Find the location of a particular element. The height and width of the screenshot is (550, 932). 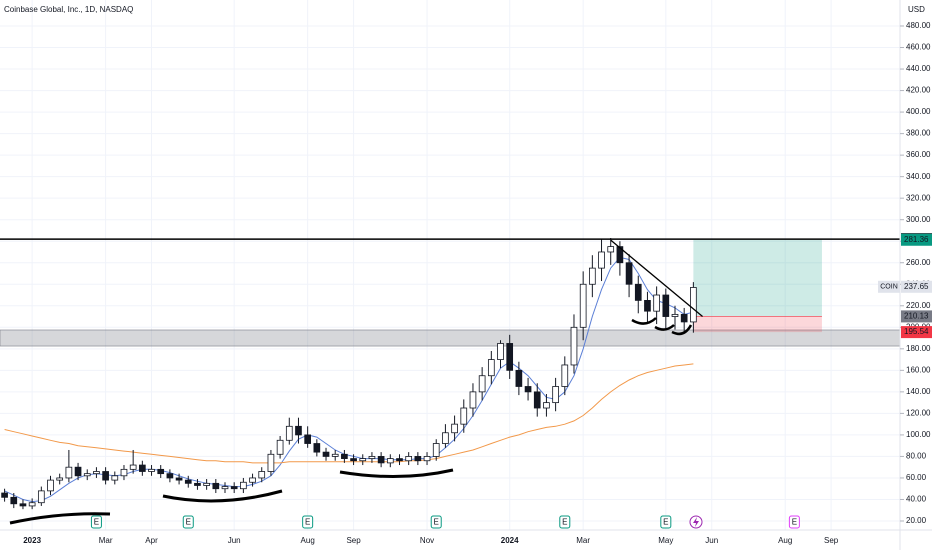

symbol-label: COIN is located at coordinates (889, 287).